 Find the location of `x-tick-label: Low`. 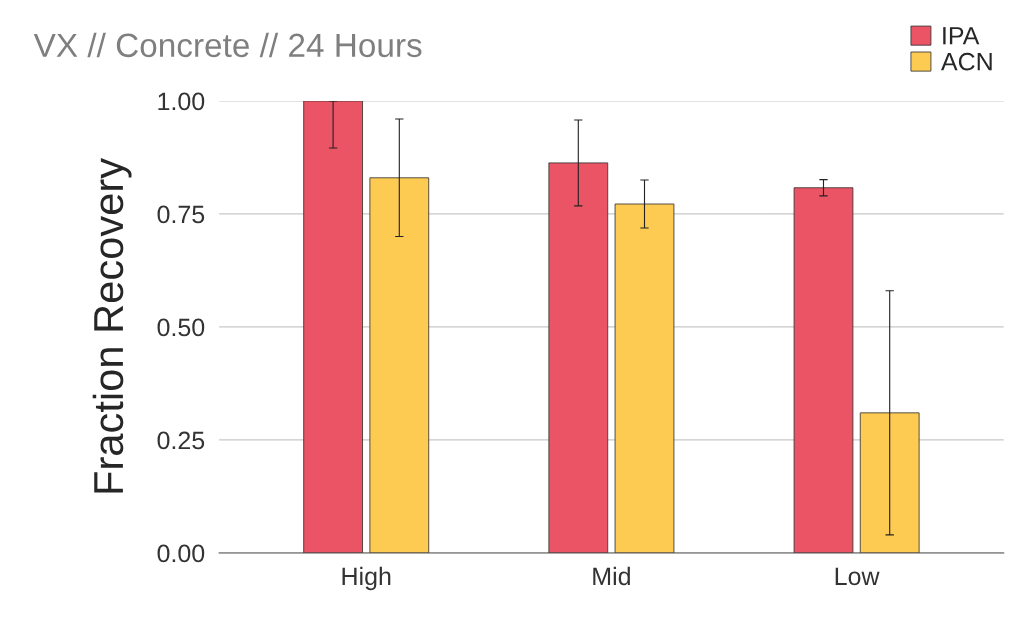

x-tick-label: Low is located at coordinates (857, 576).